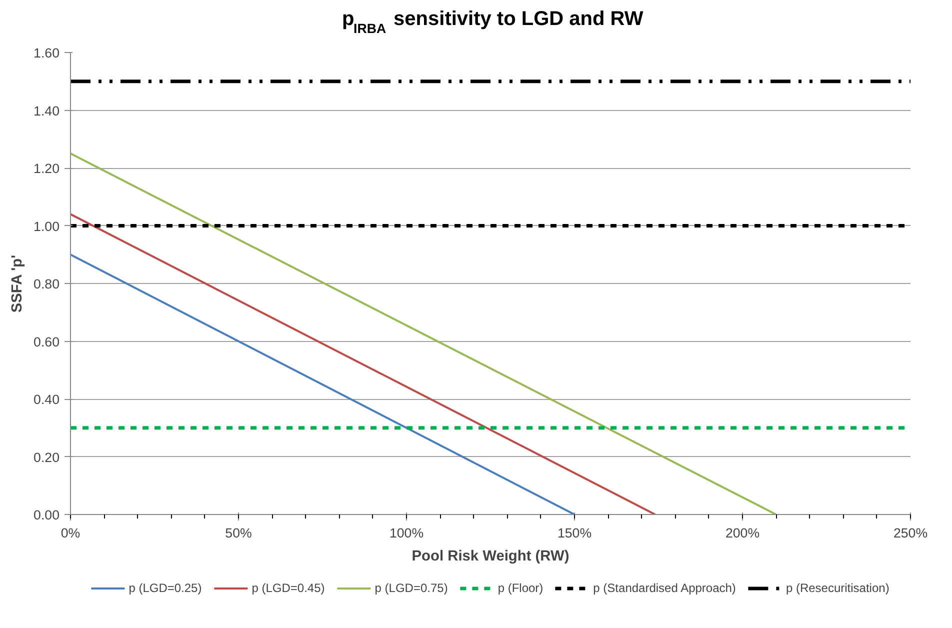  What do you see at coordinates (574, 533) in the screenshot?
I see `x-tick-label: 150%` at bounding box center [574, 533].